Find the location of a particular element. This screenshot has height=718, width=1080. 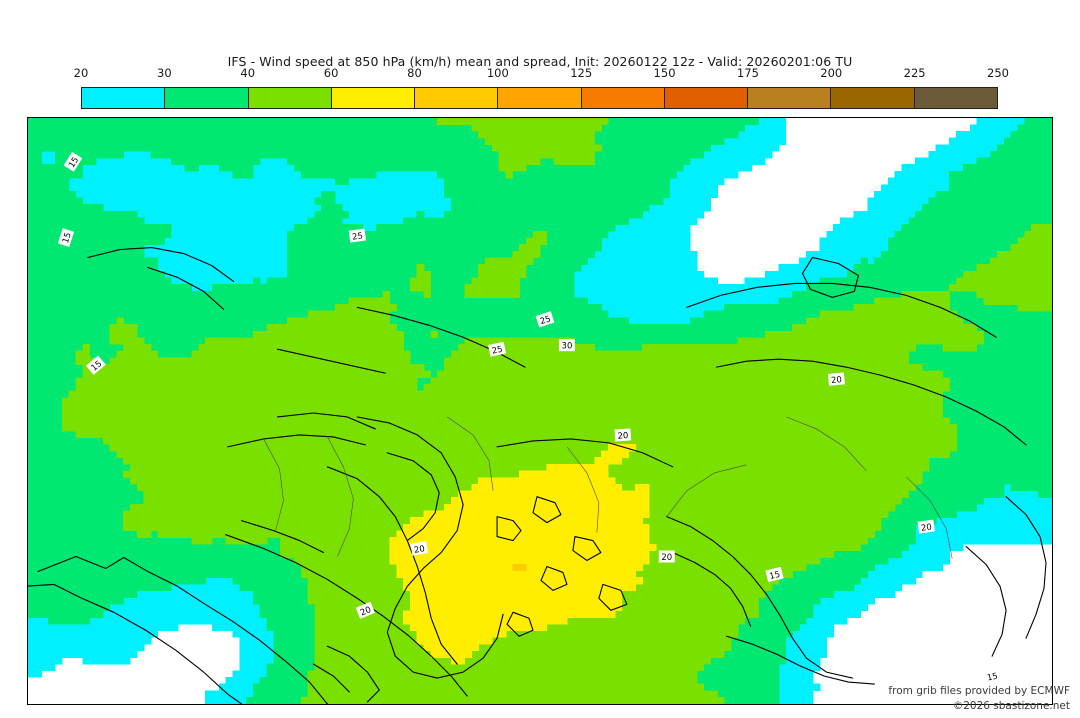

country-border-layer is located at coordinates (608, 487).